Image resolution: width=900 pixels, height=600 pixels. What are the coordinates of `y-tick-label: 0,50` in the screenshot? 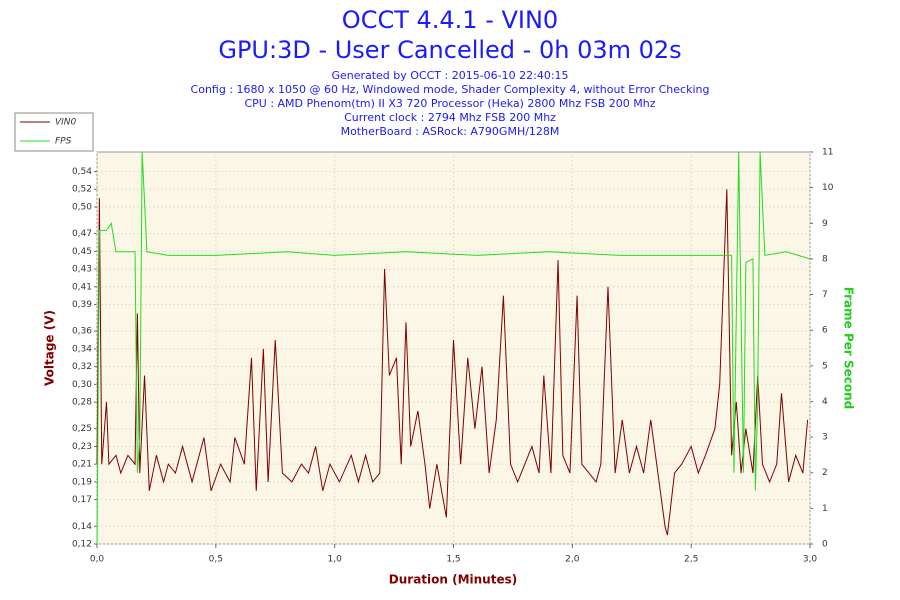 It's located at (82, 207).